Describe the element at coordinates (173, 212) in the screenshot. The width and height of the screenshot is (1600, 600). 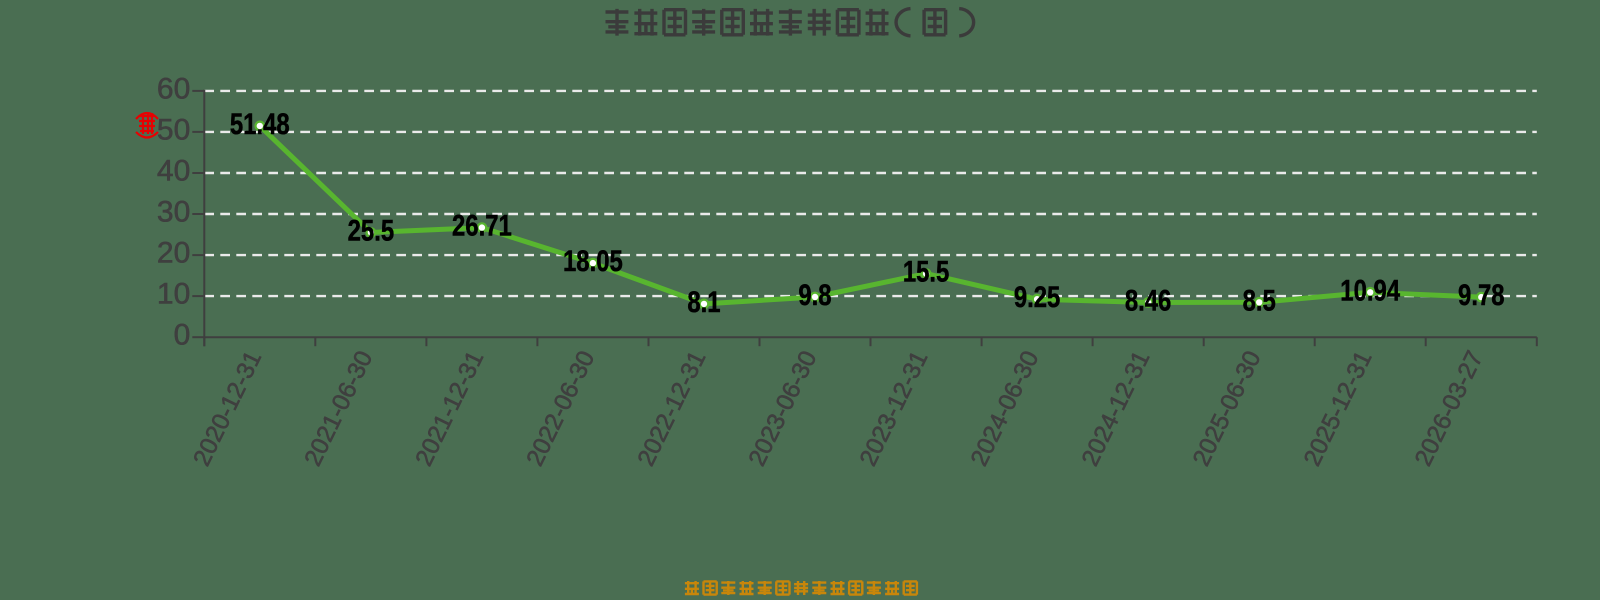
I see `svg-text: 30` at that location.